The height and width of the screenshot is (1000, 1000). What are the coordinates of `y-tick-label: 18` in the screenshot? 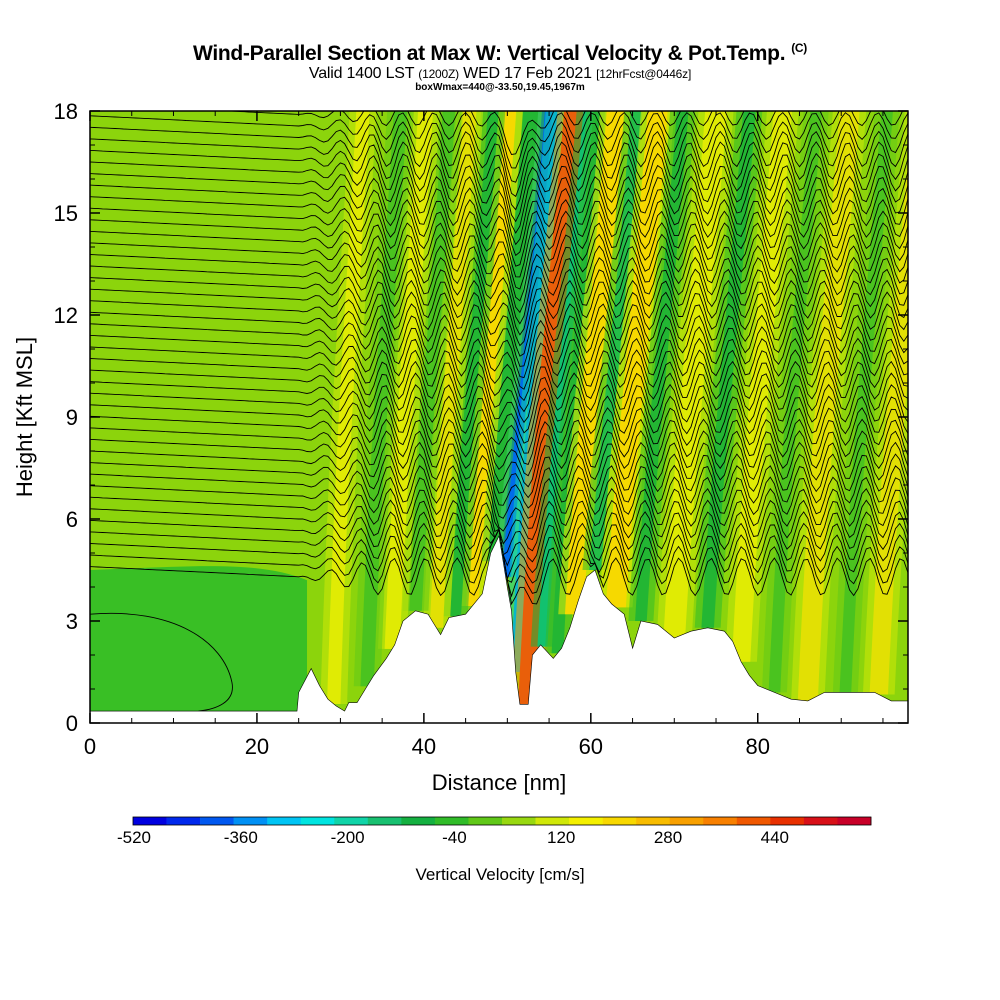 It's located at (66, 111).